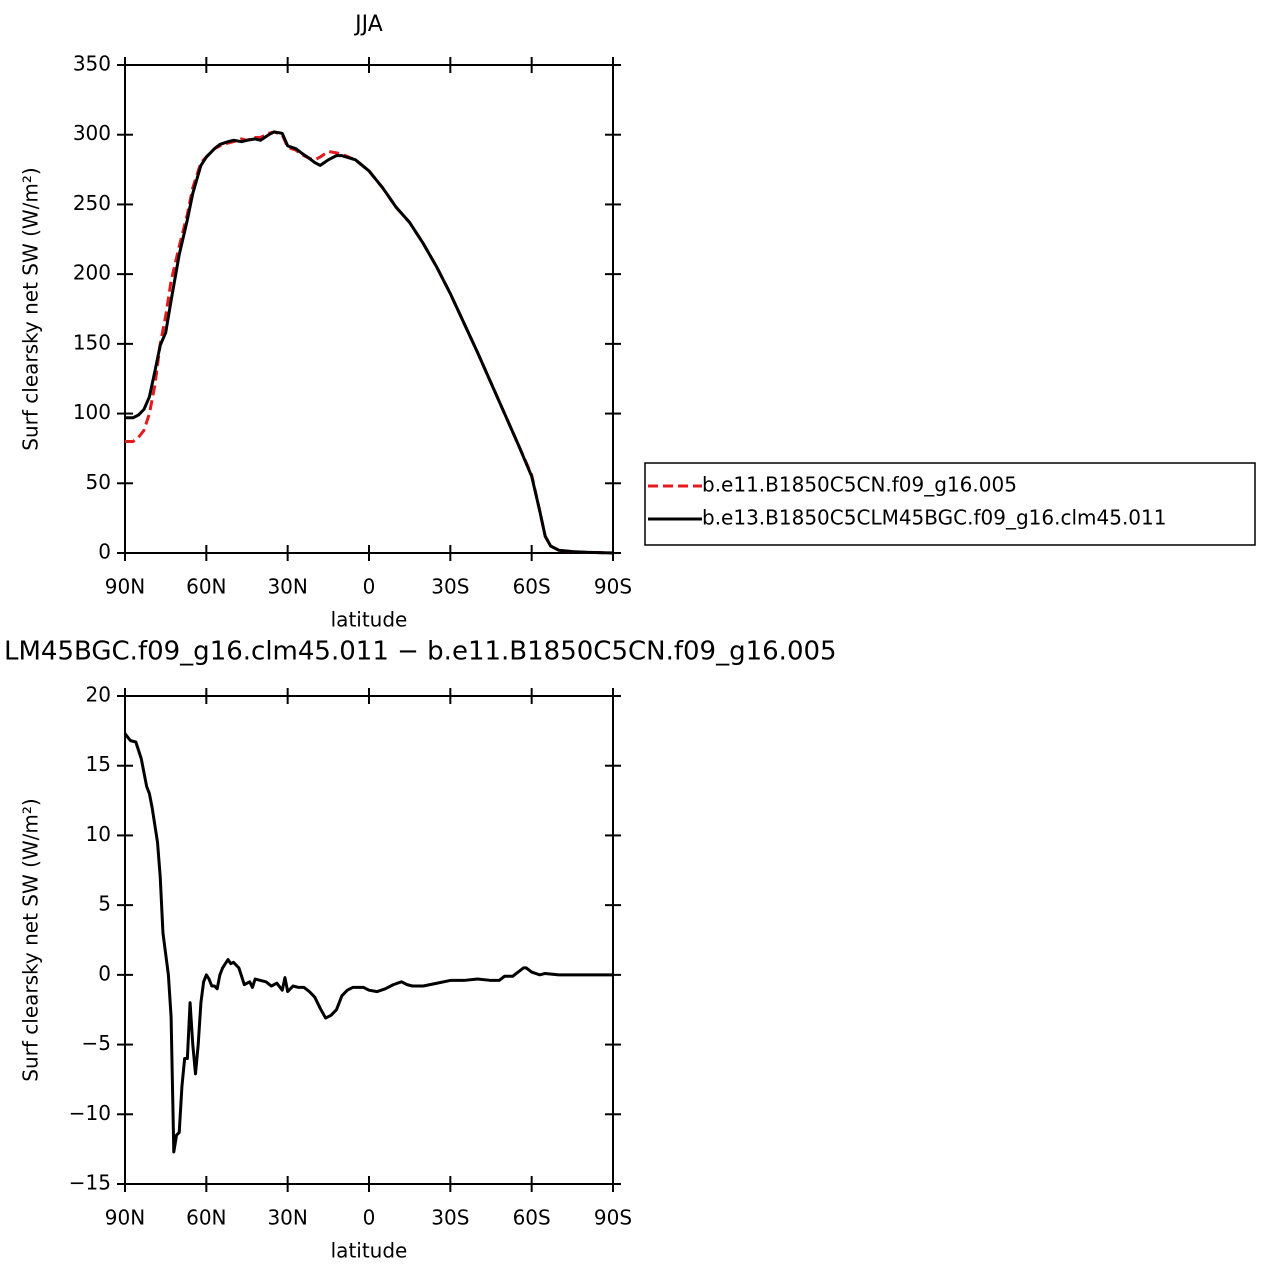 This screenshot has width=1274, height=1274. What do you see at coordinates (92, 203) in the screenshot?
I see `y-tick-label: 250` at bounding box center [92, 203].